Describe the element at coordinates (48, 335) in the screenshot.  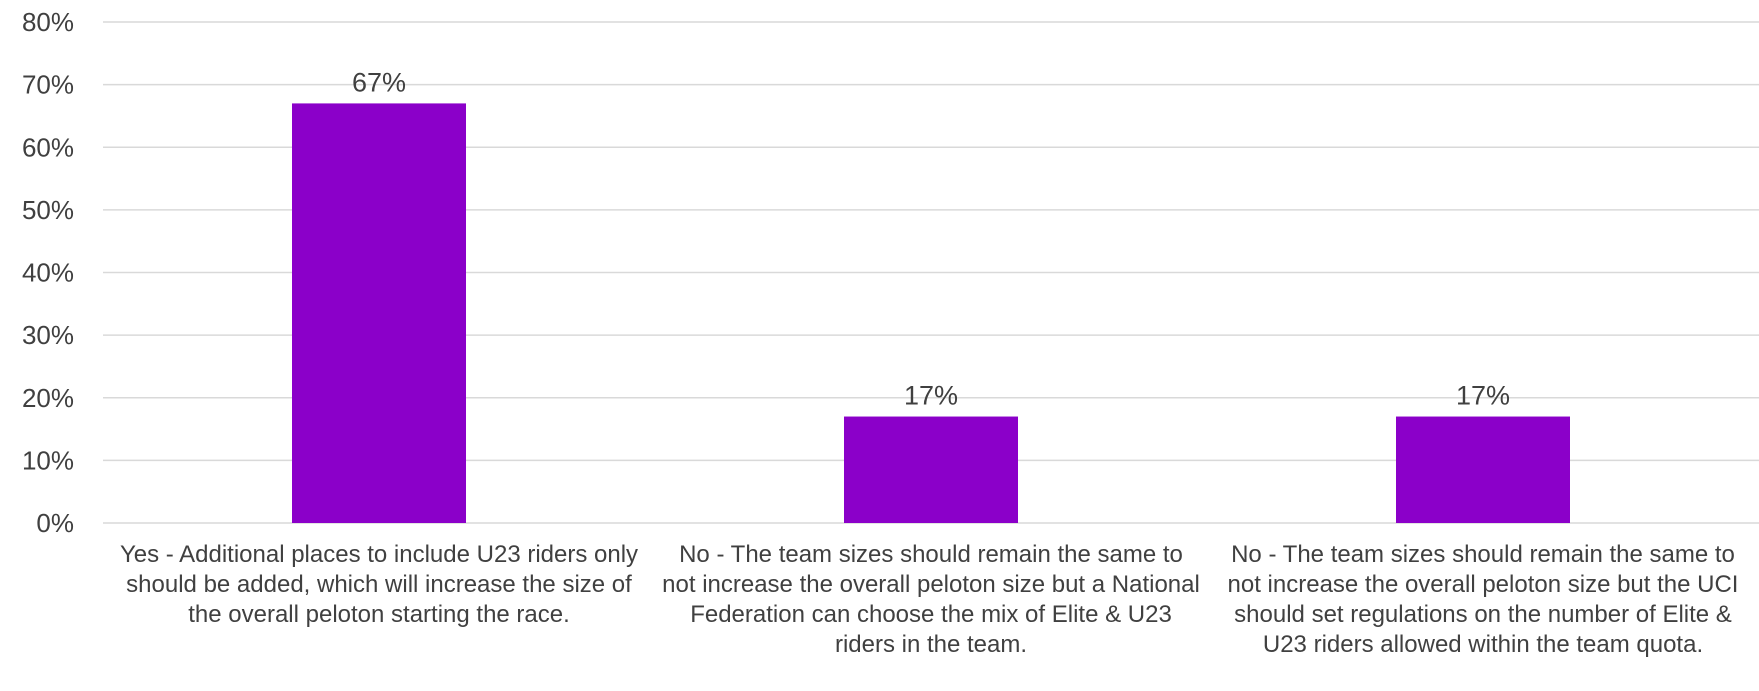
I see `y-tick-label: 30%` at that location.